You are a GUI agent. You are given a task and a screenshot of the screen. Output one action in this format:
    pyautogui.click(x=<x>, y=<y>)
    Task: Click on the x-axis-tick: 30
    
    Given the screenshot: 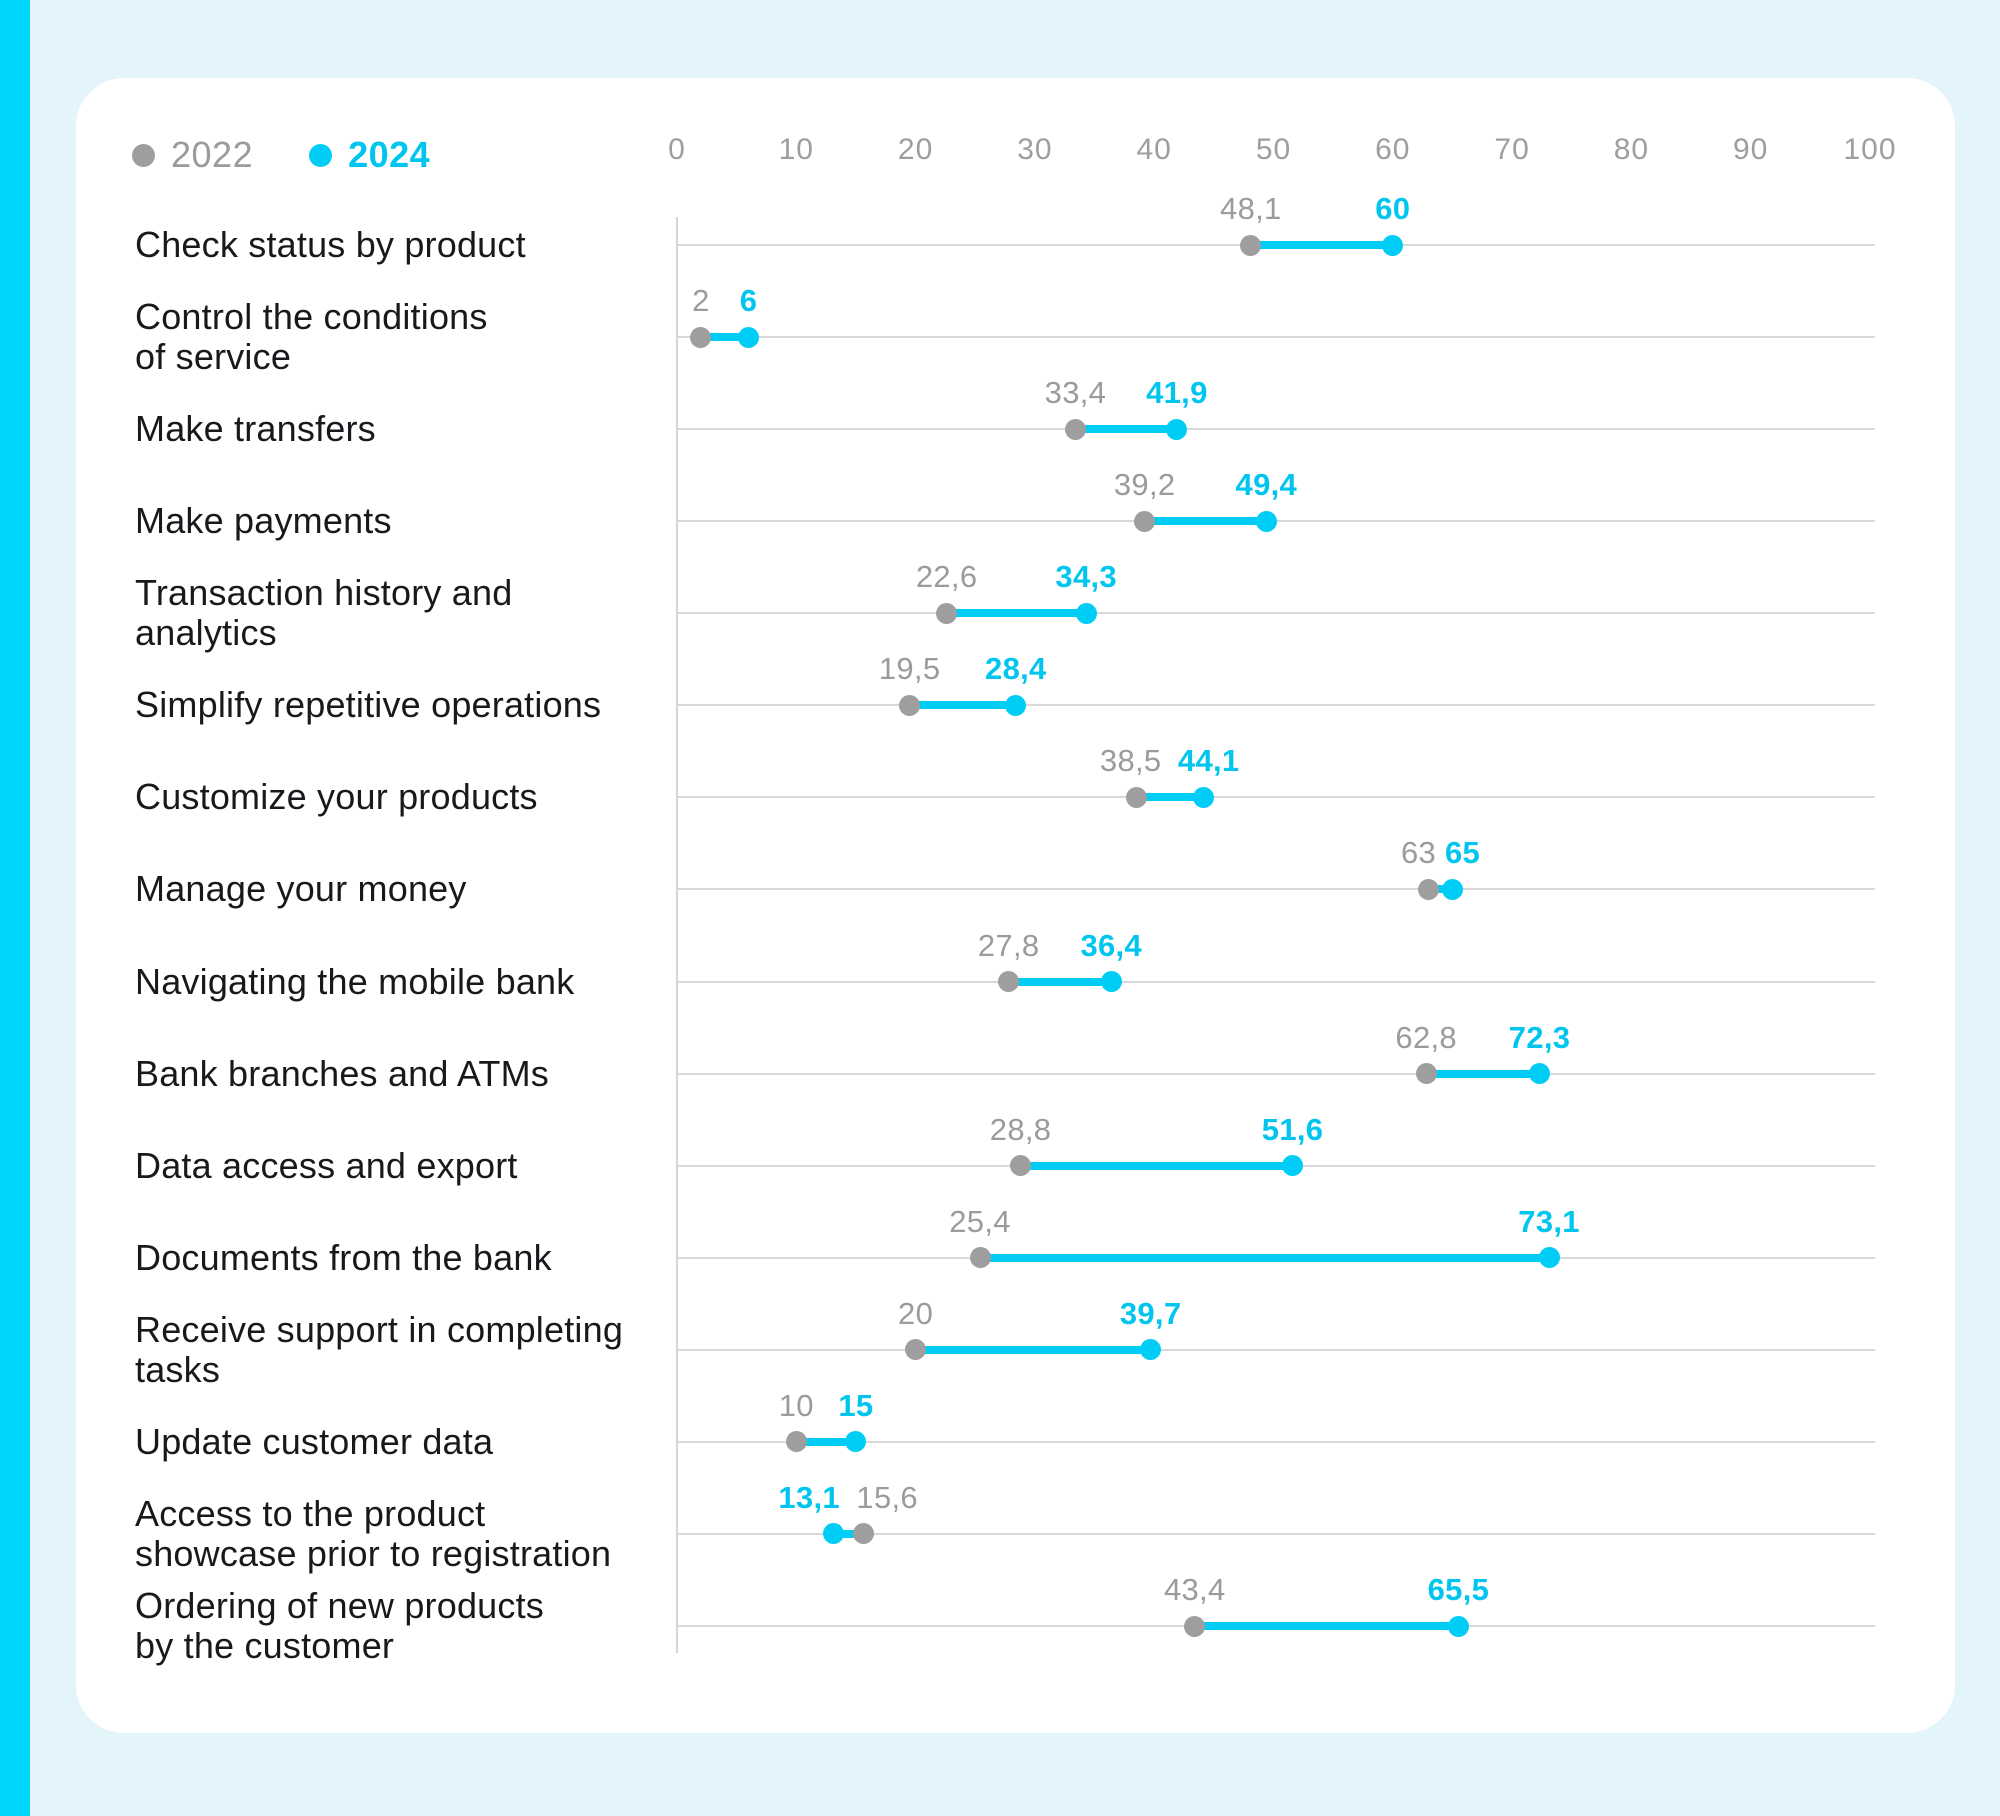 What is the action you would take?
    pyautogui.click(x=1035, y=149)
    